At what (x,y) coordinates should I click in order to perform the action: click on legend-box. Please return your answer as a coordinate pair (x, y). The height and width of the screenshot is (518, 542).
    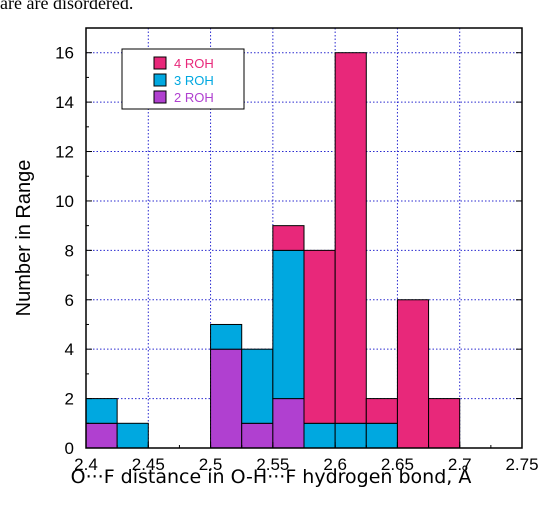
    Looking at the image, I should click on (183, 79).